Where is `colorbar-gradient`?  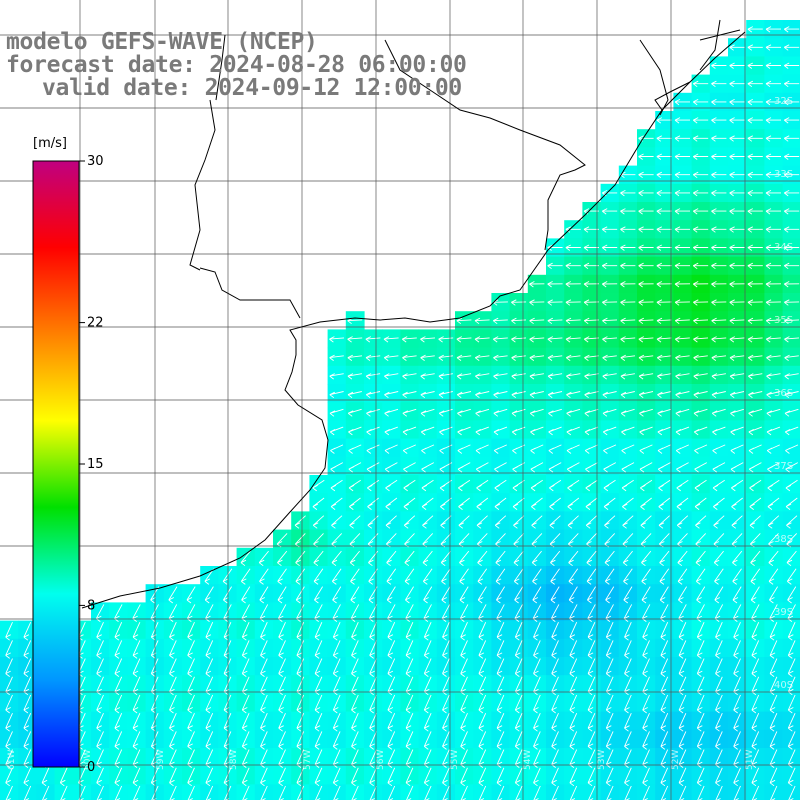 colorbar-gradient is located at coordinates (56, 464).